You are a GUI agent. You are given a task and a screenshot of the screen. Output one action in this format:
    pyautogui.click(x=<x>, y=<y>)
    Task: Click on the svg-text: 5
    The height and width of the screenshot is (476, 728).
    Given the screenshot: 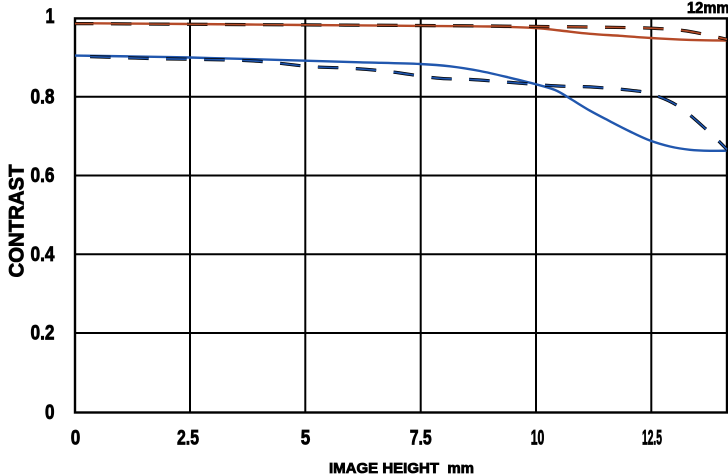 What is the action you would take?
    pyautogui.click(x=306, y=438)
    